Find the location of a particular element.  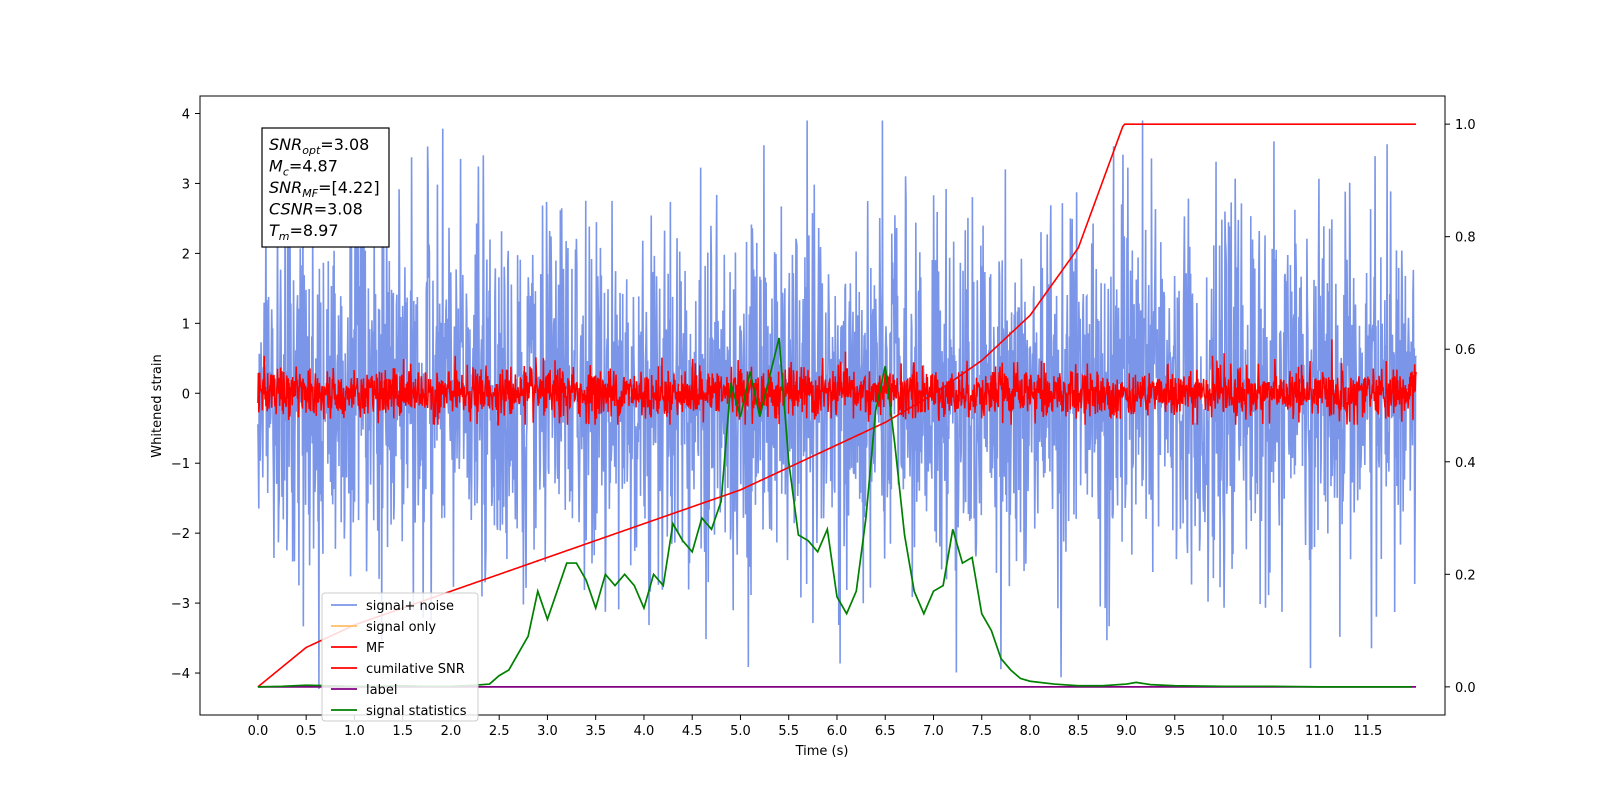

x-tick-label: 3.5 is located at coordinates (595, 731).